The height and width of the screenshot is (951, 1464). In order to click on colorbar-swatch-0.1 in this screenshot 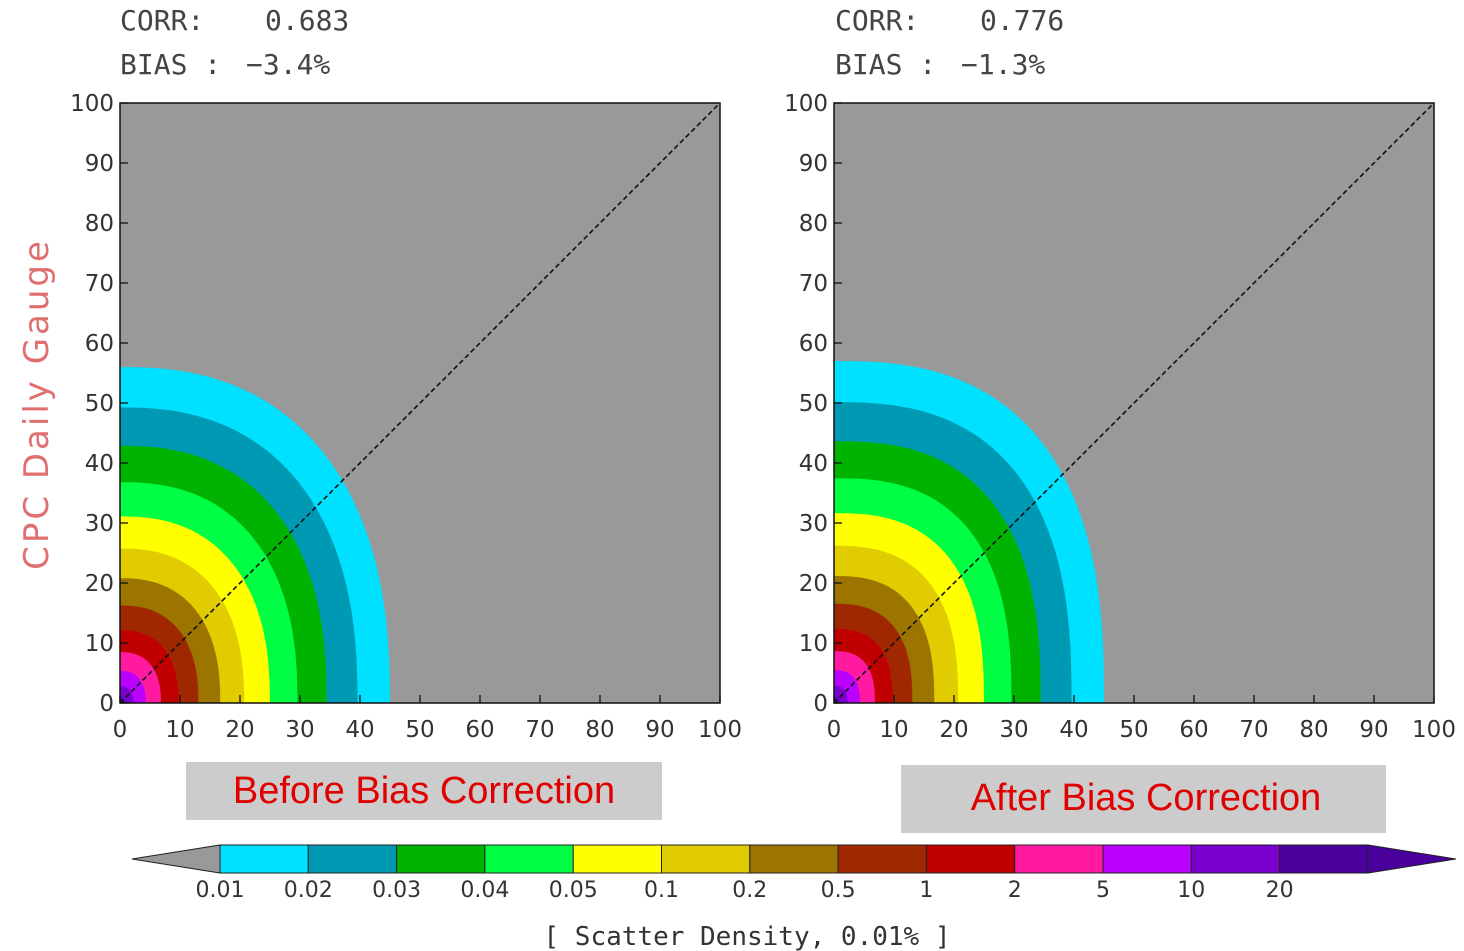, I will do `click(706, 859)`.